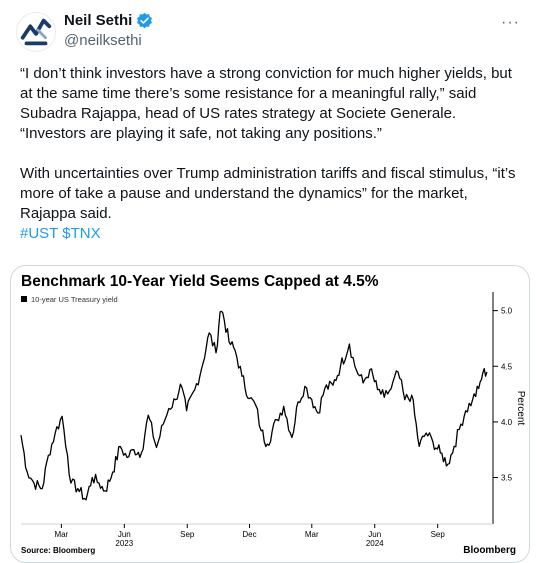  What do you see at coordinates (507, 478) in the screenshot?
I see `y-tick-label: 3.5` at bounding box center [507, 478].